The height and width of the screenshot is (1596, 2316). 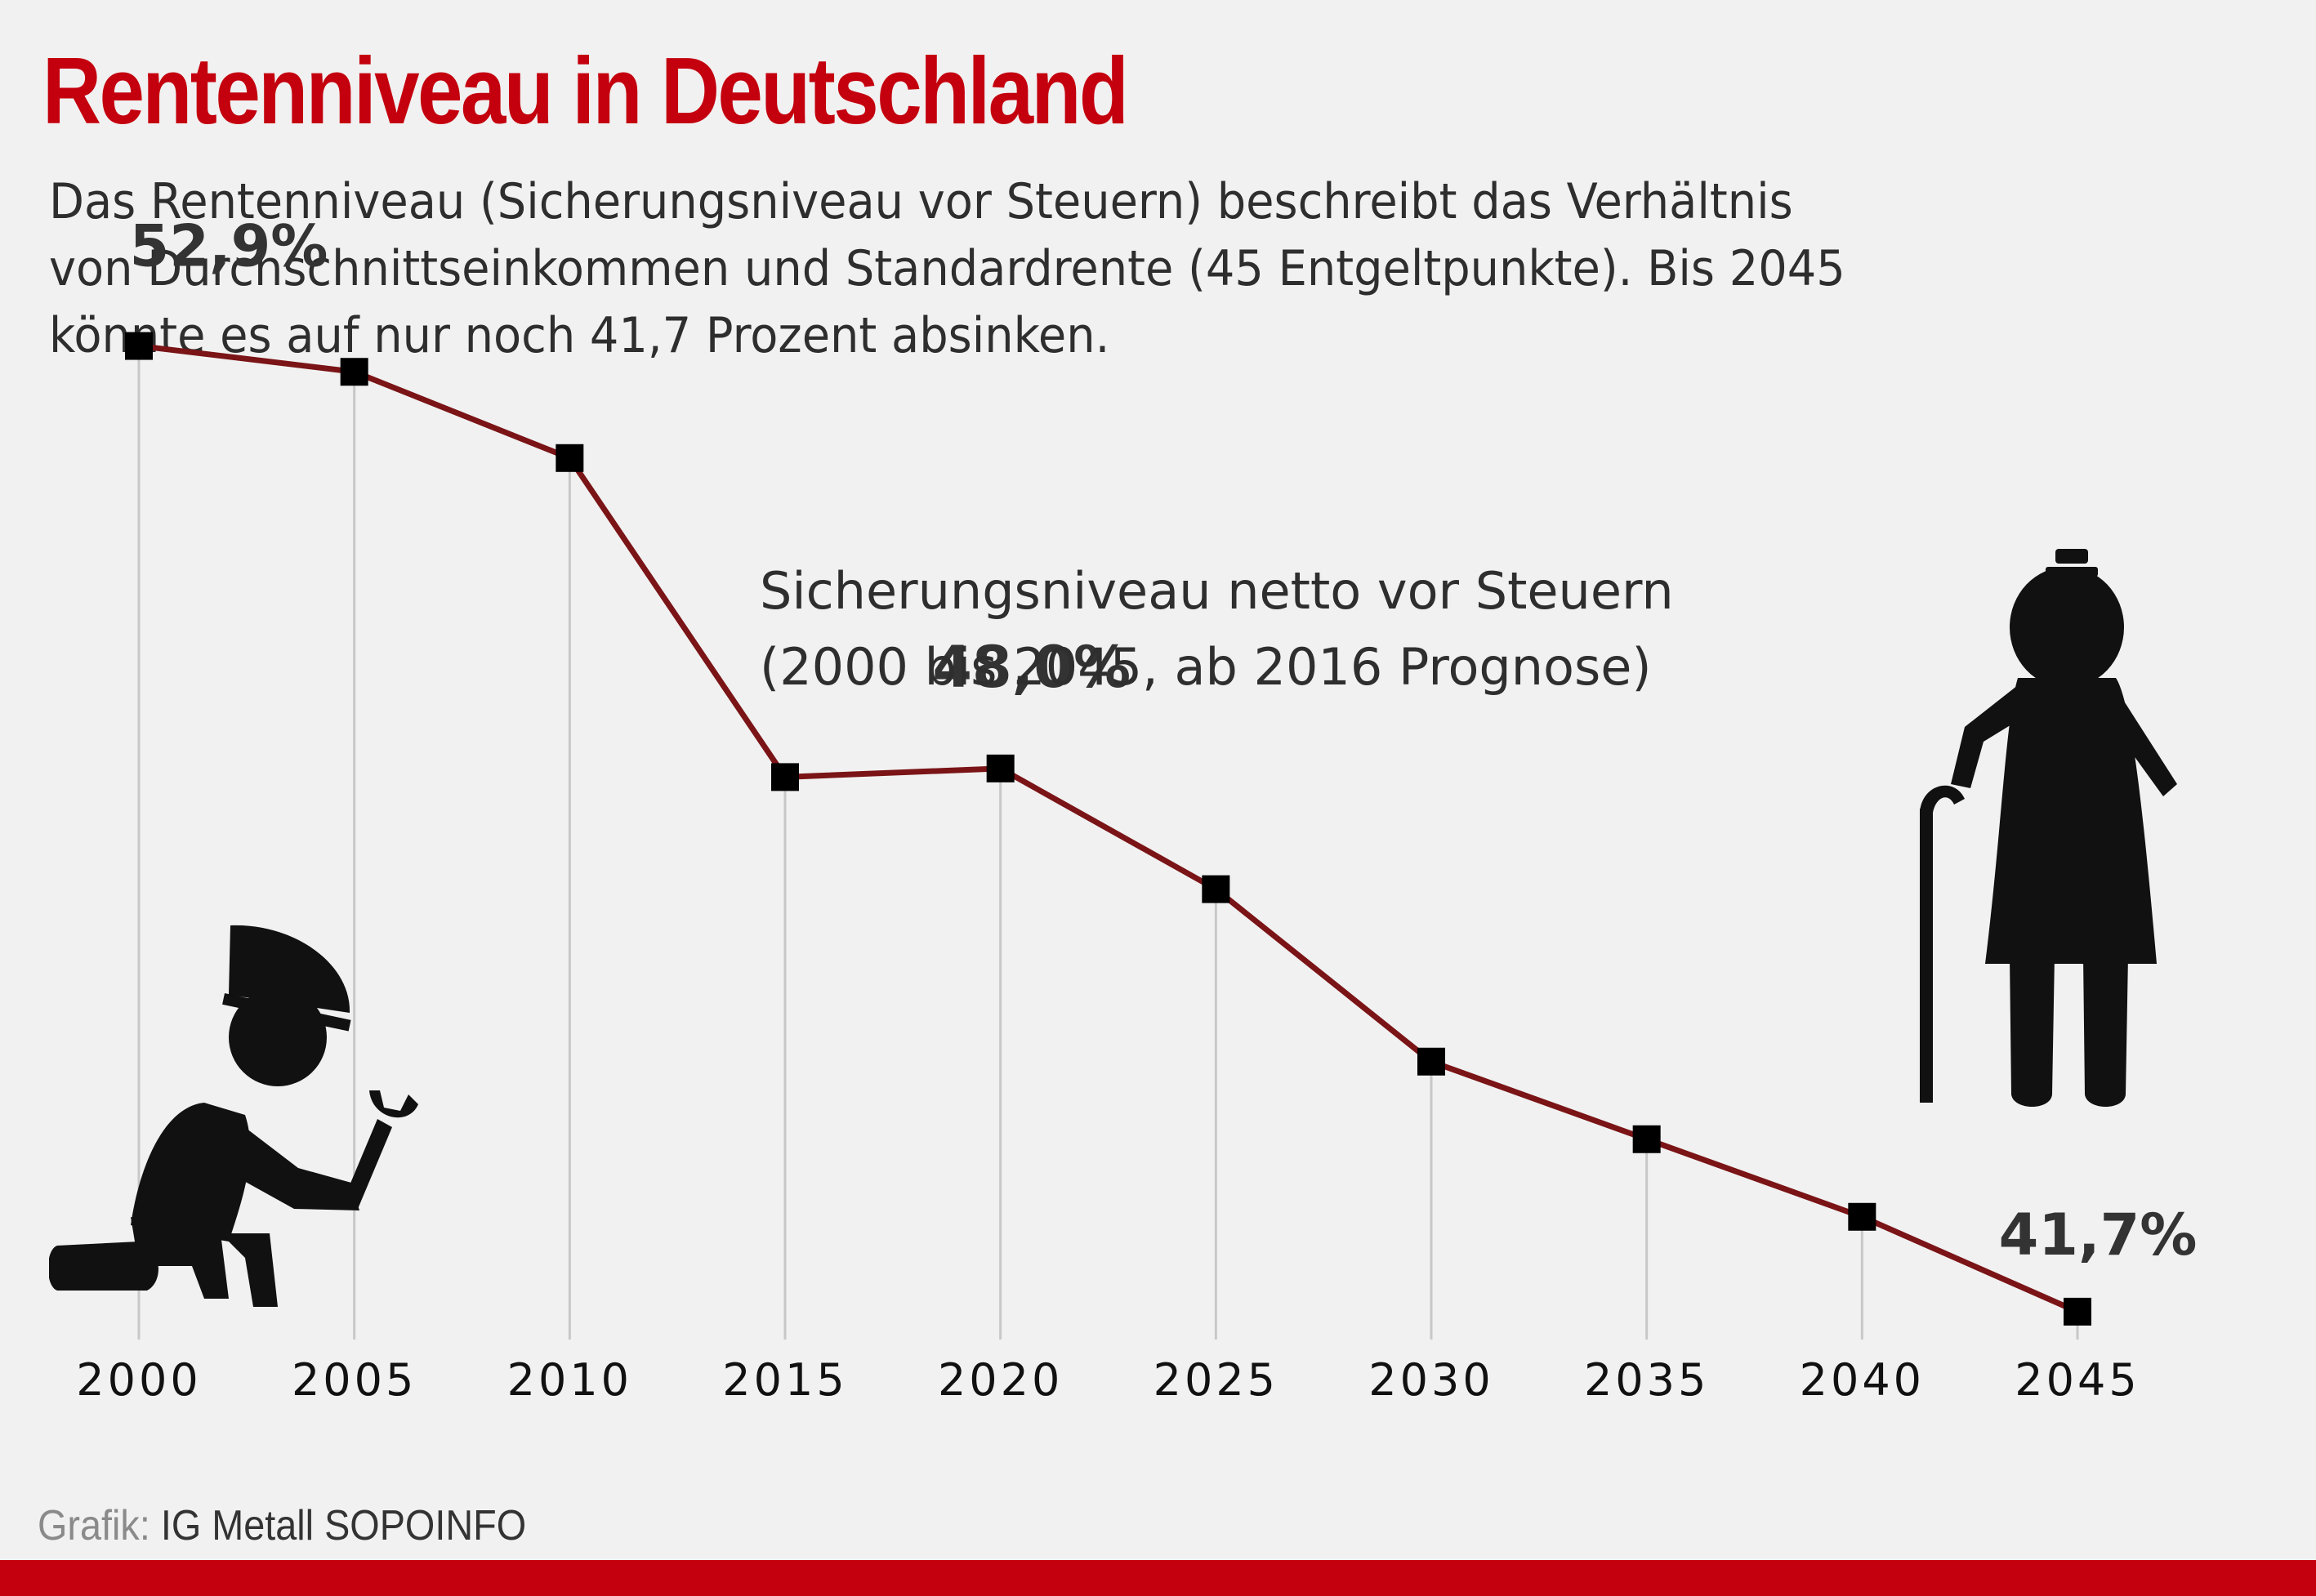 What do you see at coordinates (784, 1380) in the screenshot?
I see `x-tick-label: 2015` at bounding box center [784, 1380].